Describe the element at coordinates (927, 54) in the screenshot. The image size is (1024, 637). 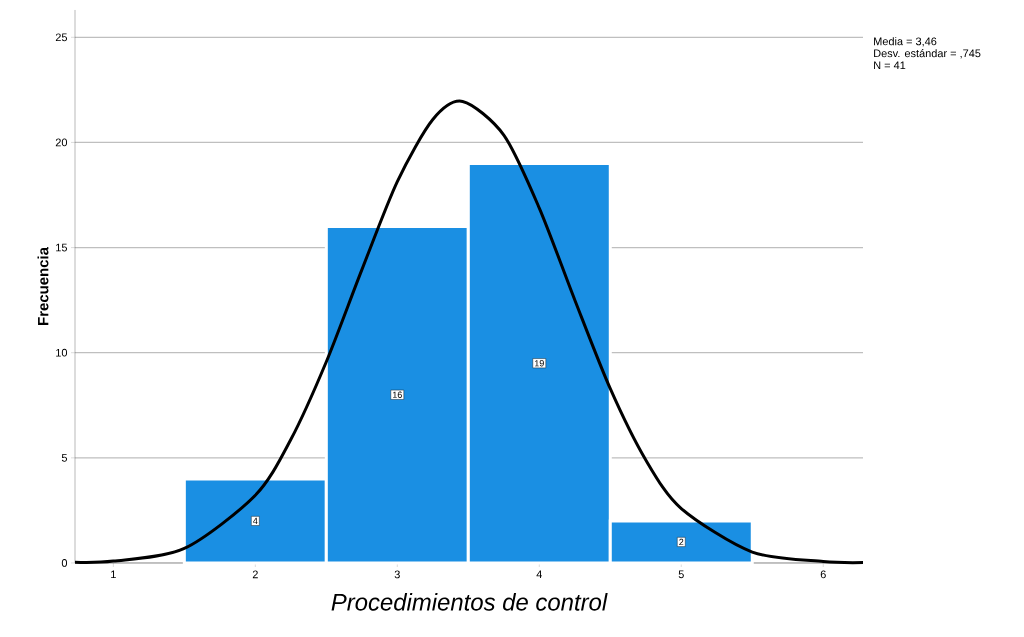
I see `text: Desv. estándar = ,745` at that location.